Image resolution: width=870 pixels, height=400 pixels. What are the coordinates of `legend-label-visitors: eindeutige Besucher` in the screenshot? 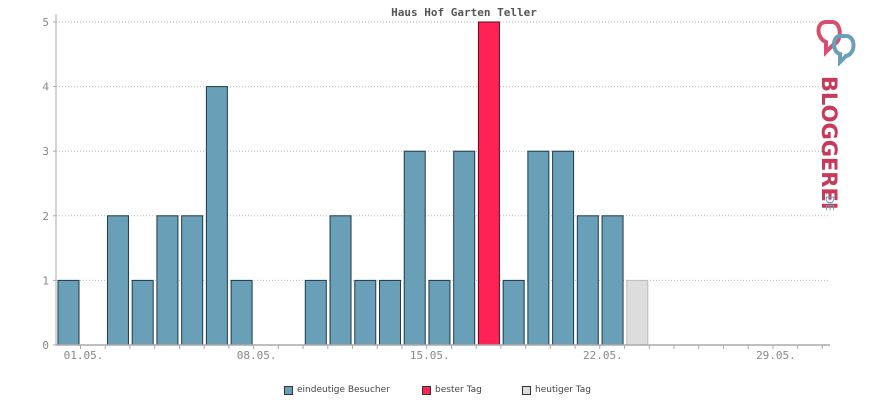 It's located at (343, 390).